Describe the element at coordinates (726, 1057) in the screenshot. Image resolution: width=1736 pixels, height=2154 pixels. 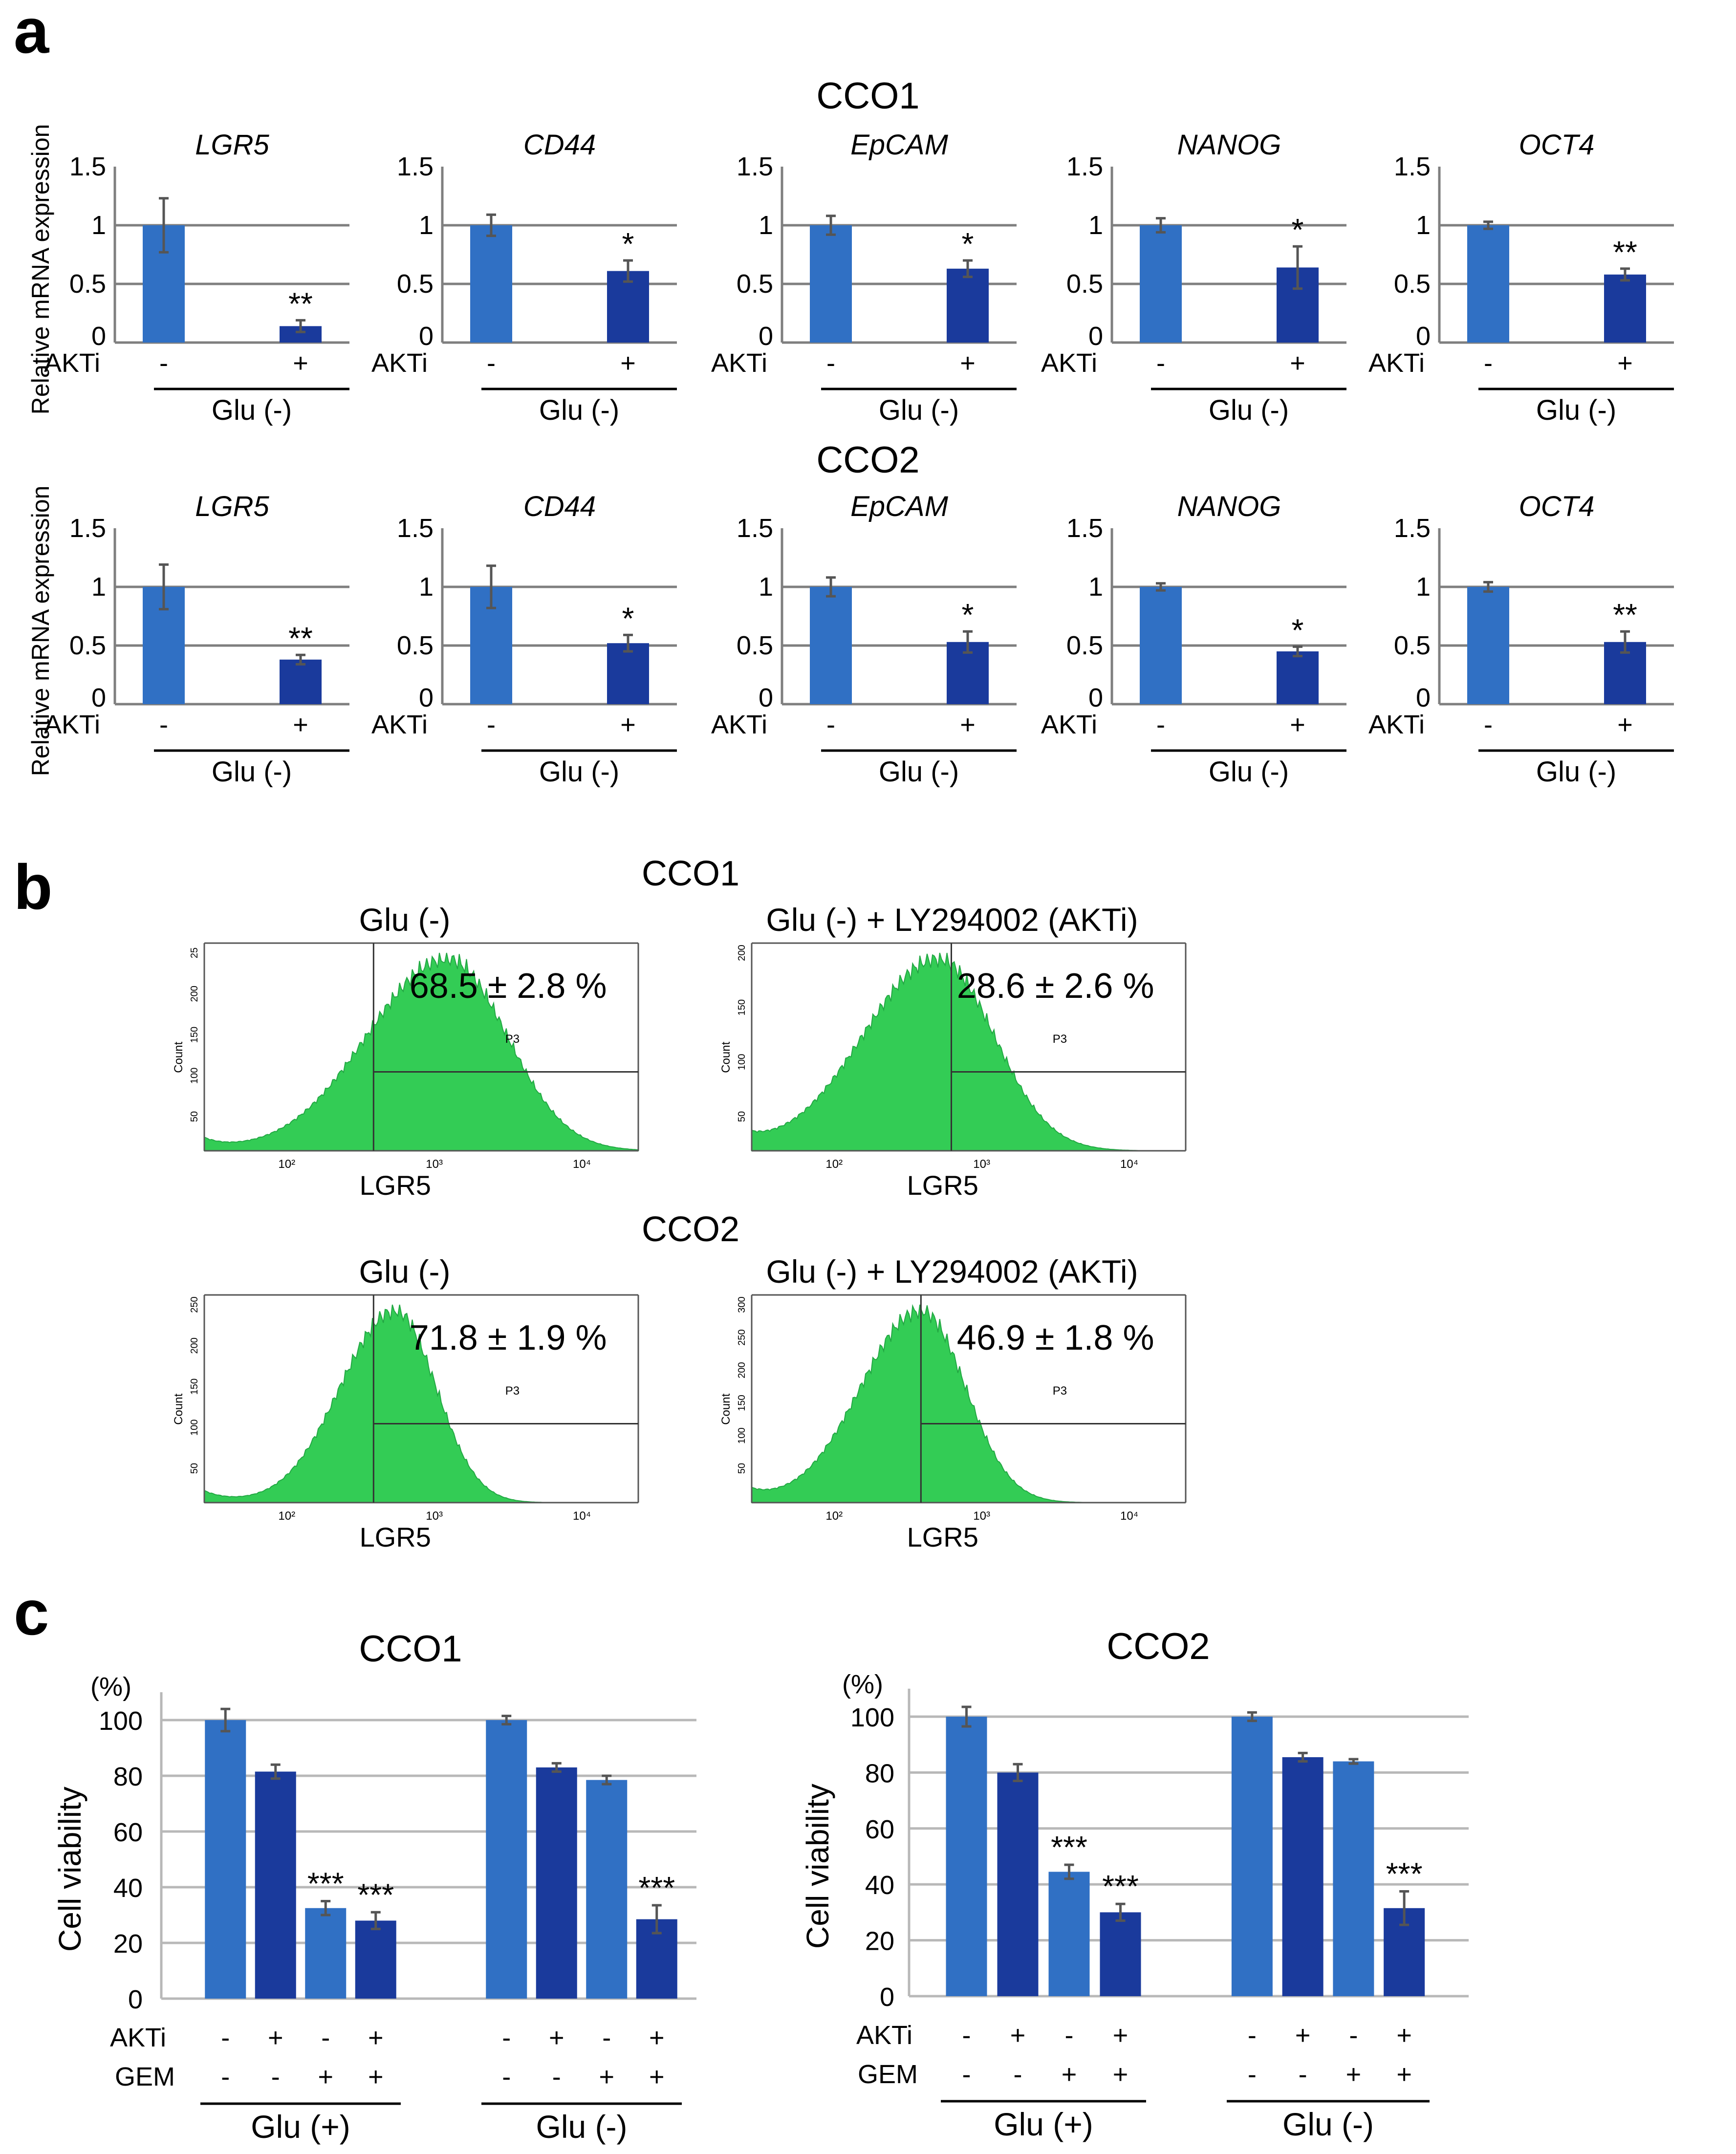
I see `y-axis-label: Count` at that location.